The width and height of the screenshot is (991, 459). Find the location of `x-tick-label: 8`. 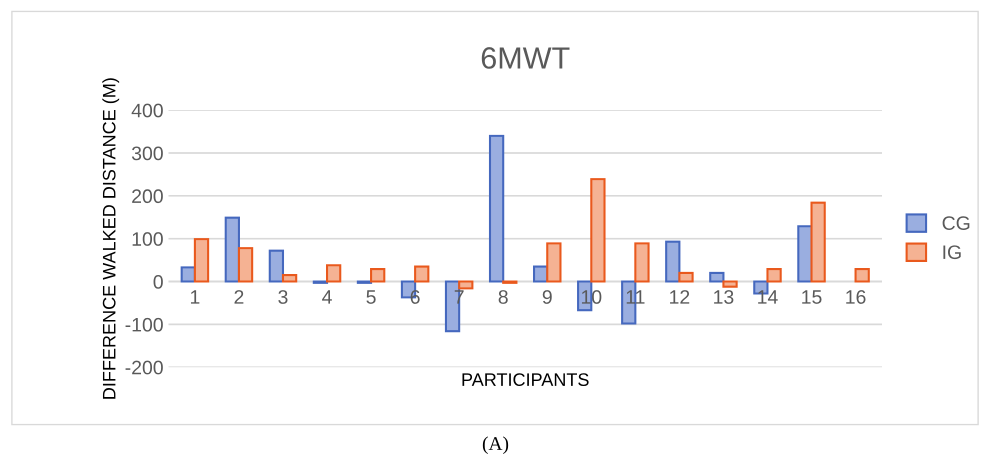

x-tick-label: 8 is located at coordinates (503, 297).